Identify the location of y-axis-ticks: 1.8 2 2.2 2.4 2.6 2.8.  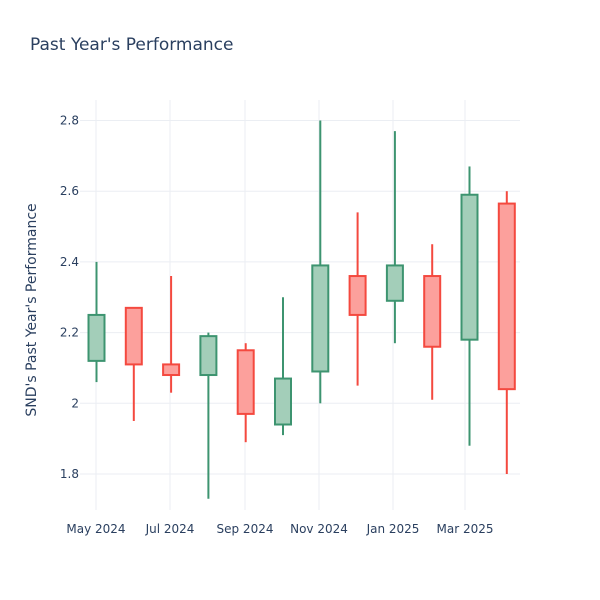
(69, 298).